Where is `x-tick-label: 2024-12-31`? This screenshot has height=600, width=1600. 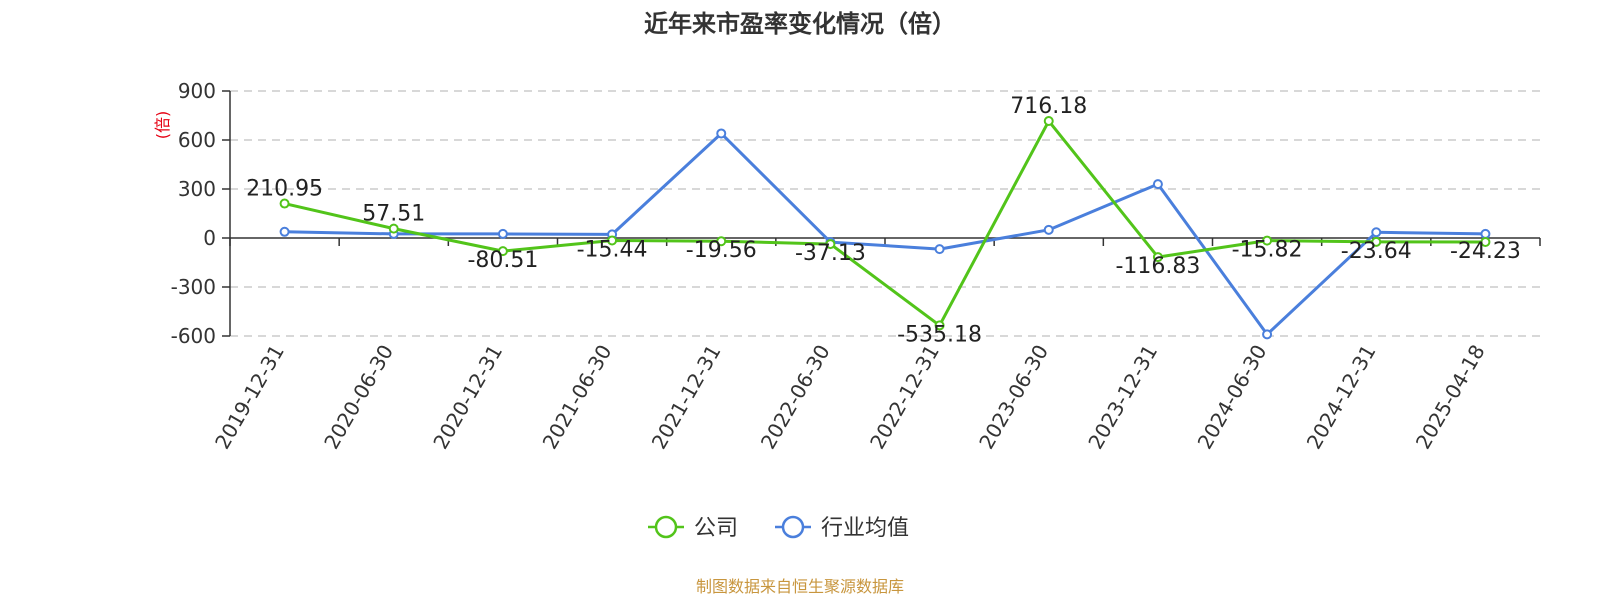 x-tick-label: 2024-12-31 is located at coordinates (1341, 397).